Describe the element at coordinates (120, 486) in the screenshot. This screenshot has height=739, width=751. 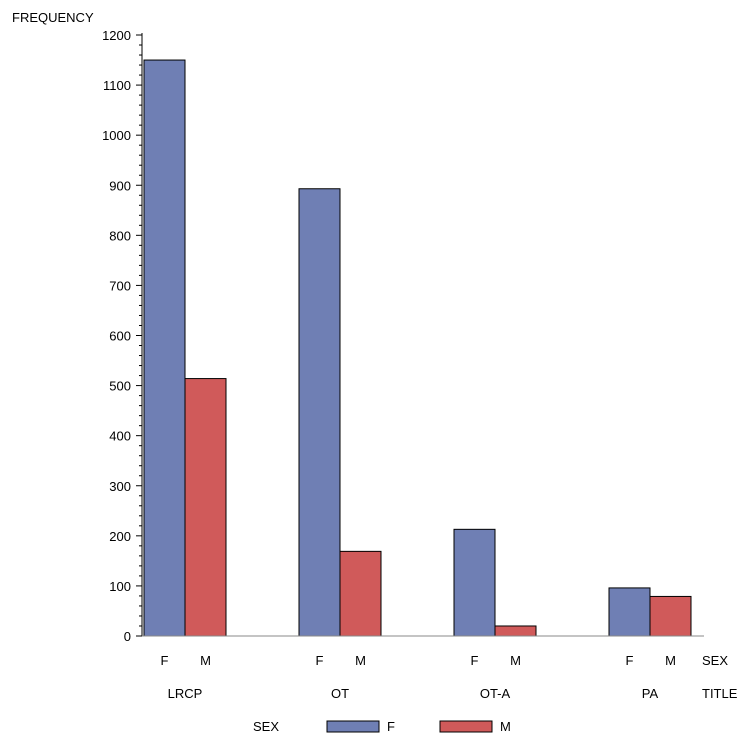
I see `y-tick-label: 300` at that location.